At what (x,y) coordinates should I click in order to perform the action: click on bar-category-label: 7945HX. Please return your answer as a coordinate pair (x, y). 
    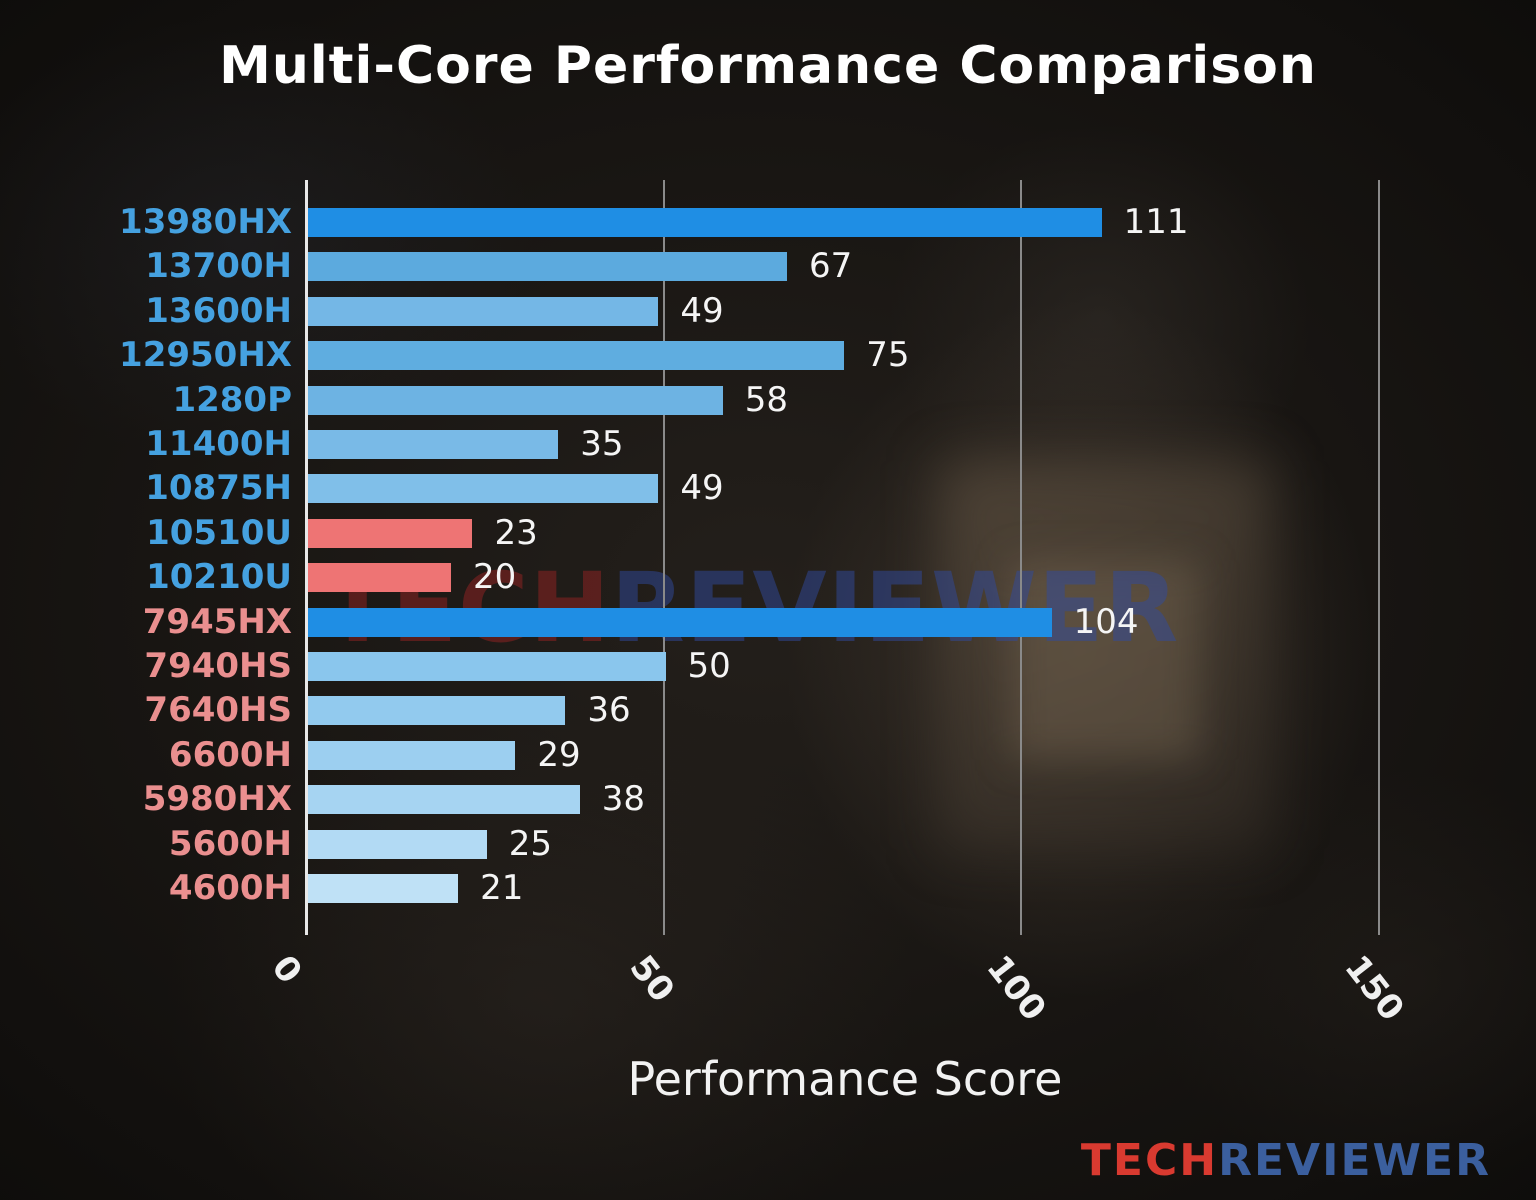
    Looking at the image, I should click on (217, 621).